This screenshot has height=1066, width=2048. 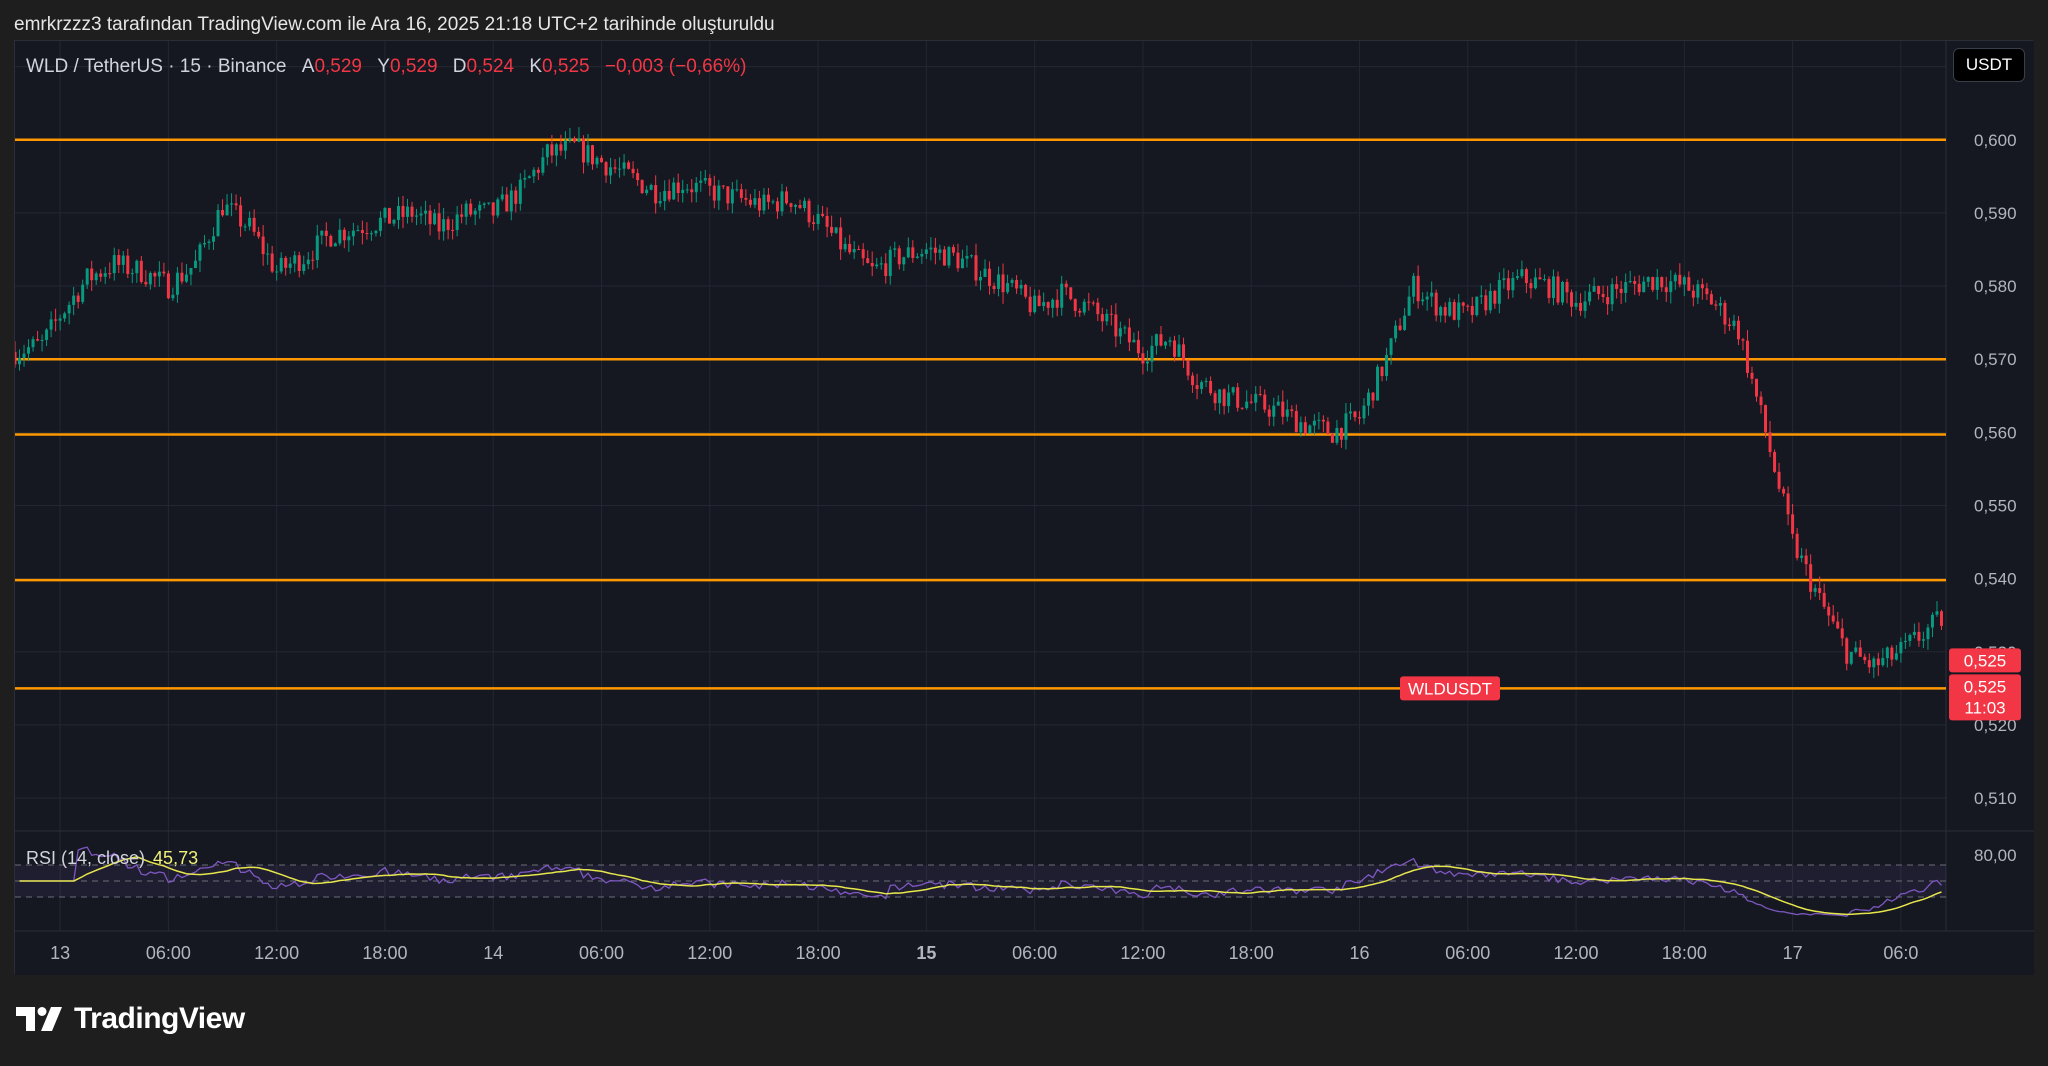 I want to click on rsi-tick-label: 80,00, so click(x=1995, y=855).